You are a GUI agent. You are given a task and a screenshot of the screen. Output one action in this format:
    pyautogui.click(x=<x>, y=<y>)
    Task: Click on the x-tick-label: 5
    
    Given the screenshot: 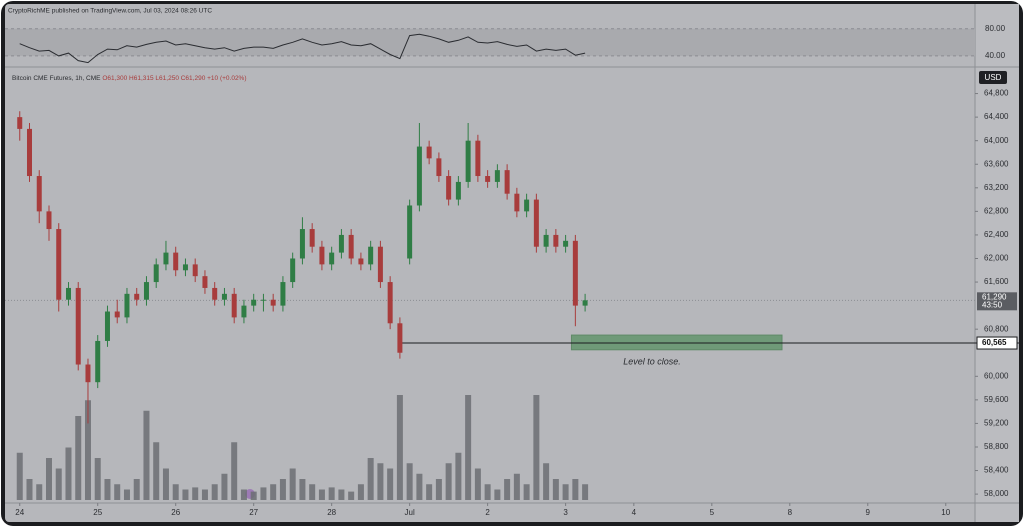 What is the action you would take?
    pyautogui.click(x=712, y=512)
    